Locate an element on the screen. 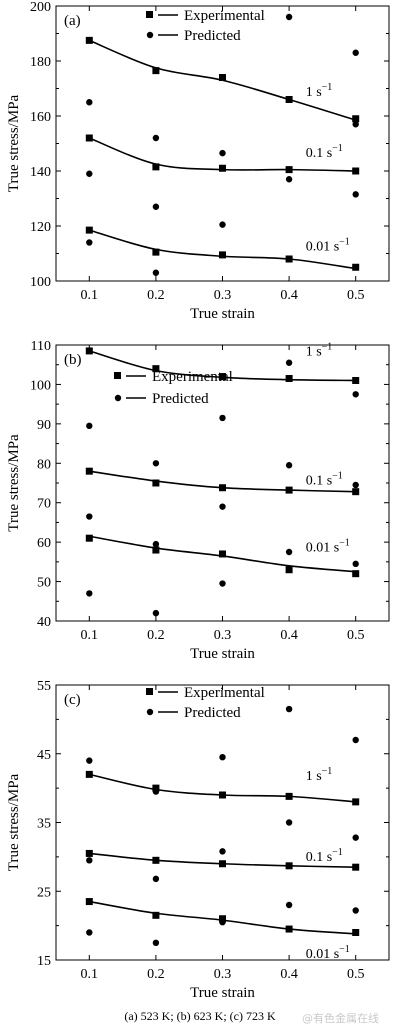 This screenshot has width=400, height=1028. panel-label: (c) is located at coordinates (72, 700).